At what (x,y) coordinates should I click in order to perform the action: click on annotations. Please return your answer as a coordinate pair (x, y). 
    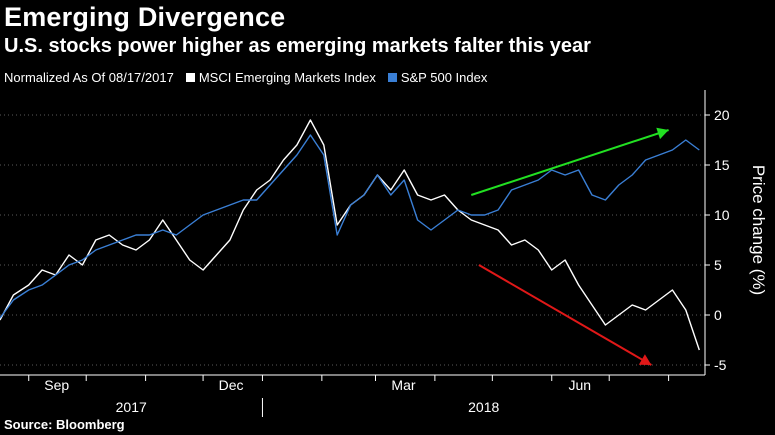
    Looking at the image, I should click on (569, 246).